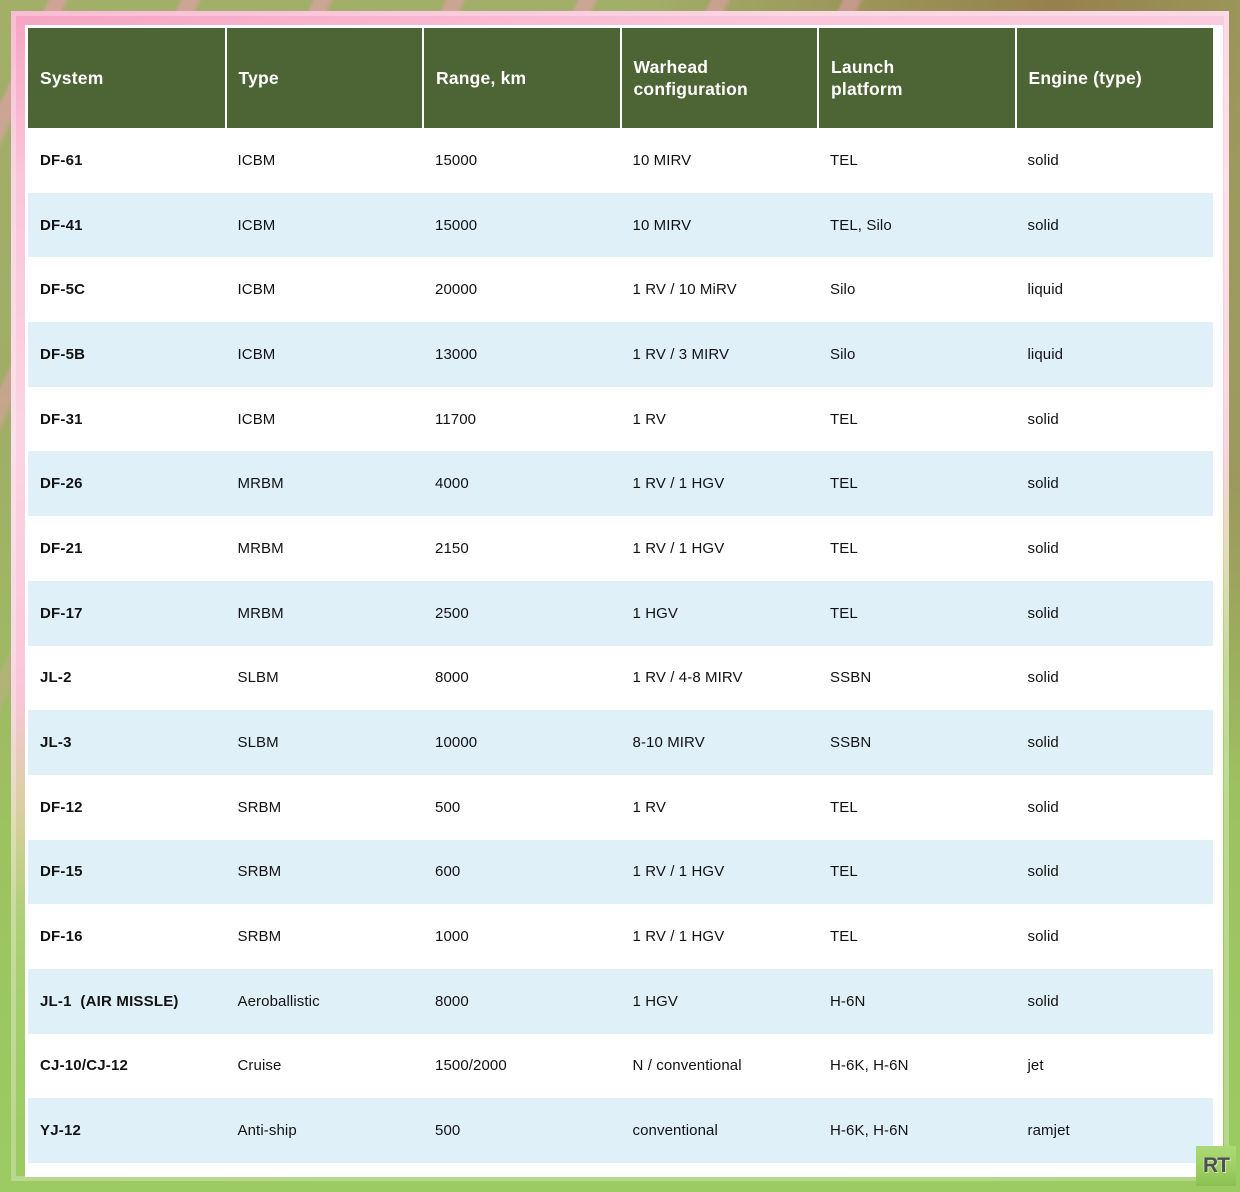 Image resolution: width=1240 pixels, height=1192 pixels. Describe the element at coordinates (620, 160) in the screenshot. I see `table-row: DF-61 ICBM 15000 10 MIRV TEL solid` at that location.